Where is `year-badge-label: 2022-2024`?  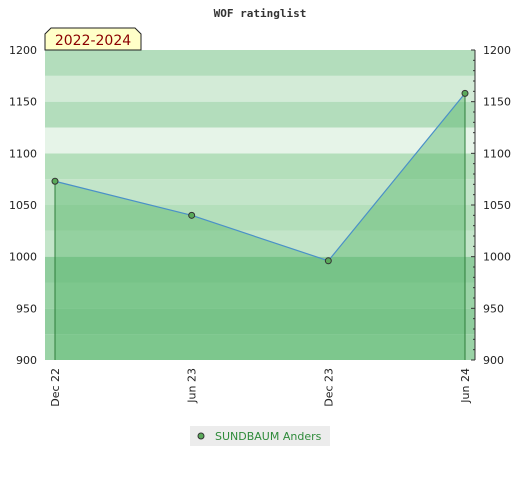 year-badge-label: 2022-2024 is located at coordinates (93, 41).